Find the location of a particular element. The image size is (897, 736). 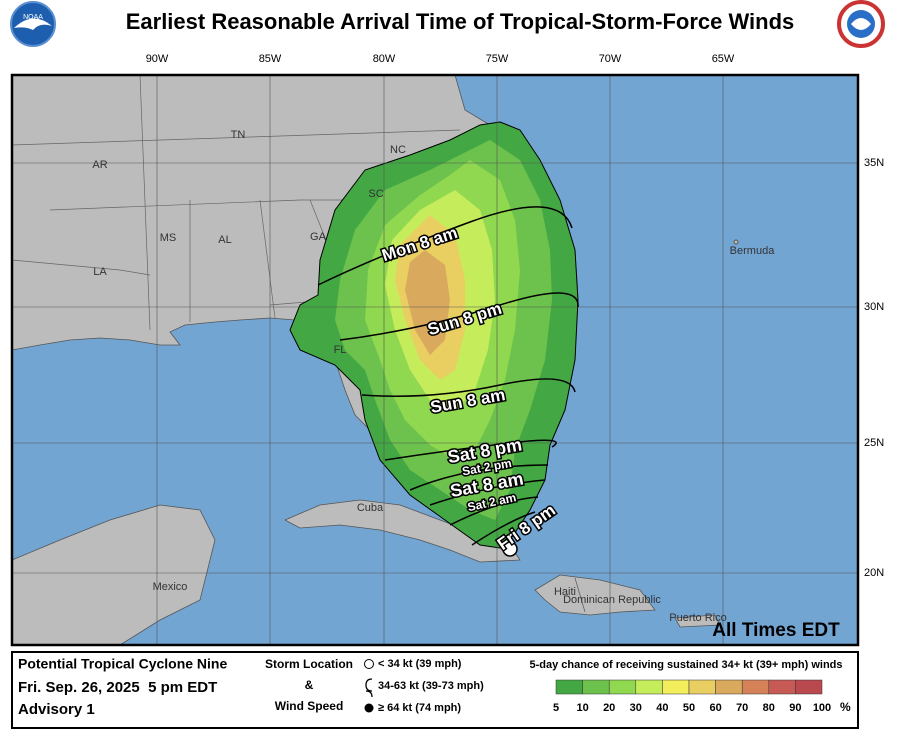

place-label: Mexico is located at coordinates (170, 587).